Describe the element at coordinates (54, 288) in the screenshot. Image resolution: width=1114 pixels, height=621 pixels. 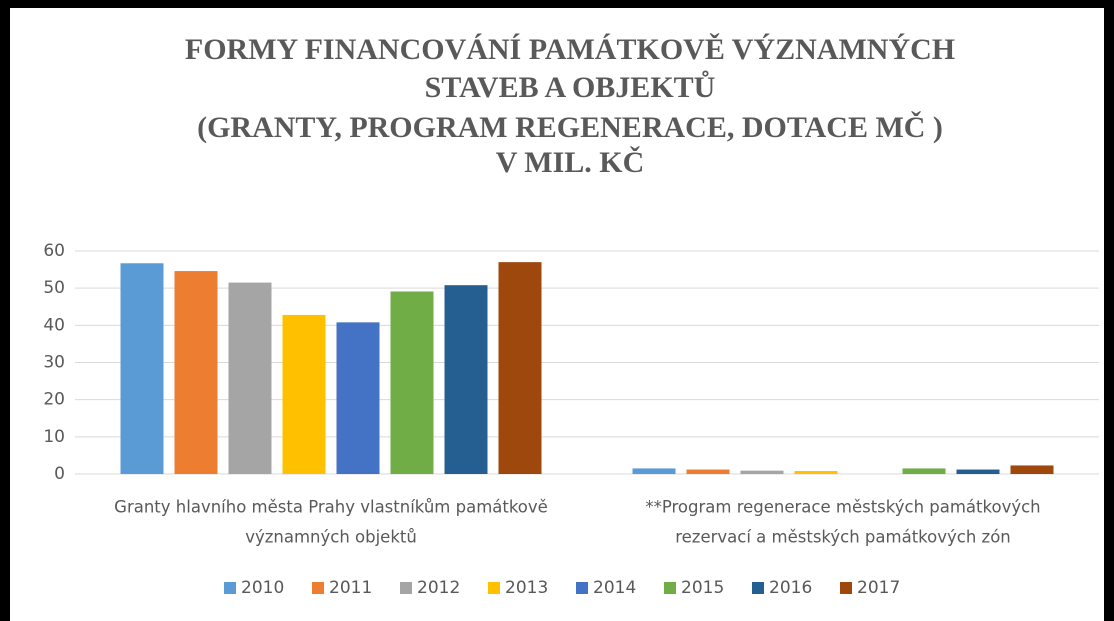
I see `y-tick-label: 50` at that location.